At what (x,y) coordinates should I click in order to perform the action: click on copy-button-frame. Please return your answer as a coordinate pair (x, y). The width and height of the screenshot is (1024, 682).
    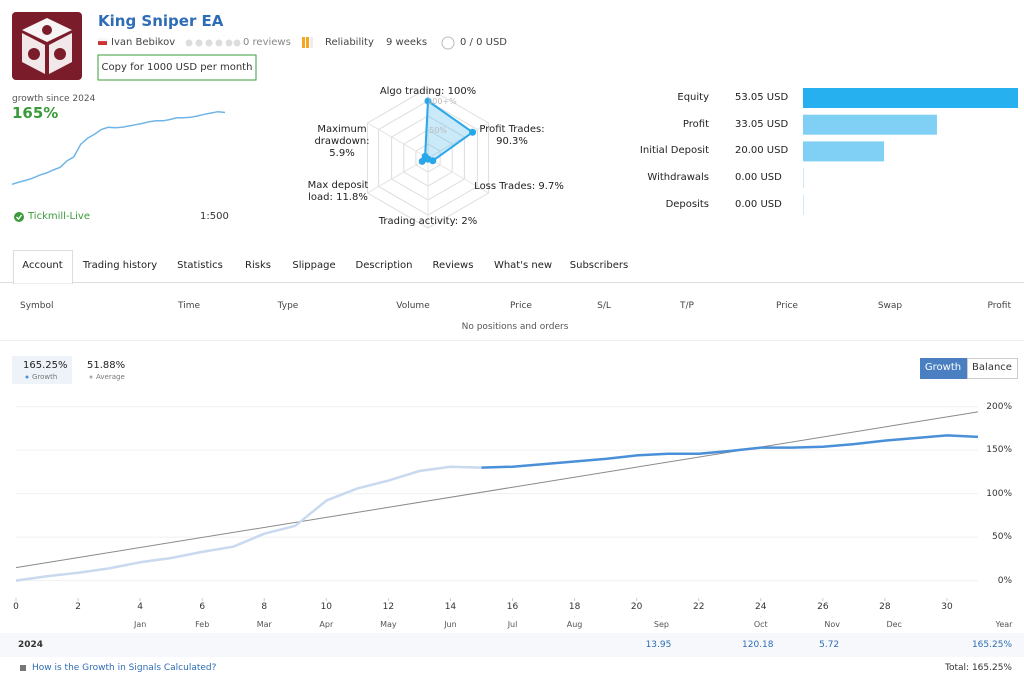
    Looking at the image, I should click on (177, 67).